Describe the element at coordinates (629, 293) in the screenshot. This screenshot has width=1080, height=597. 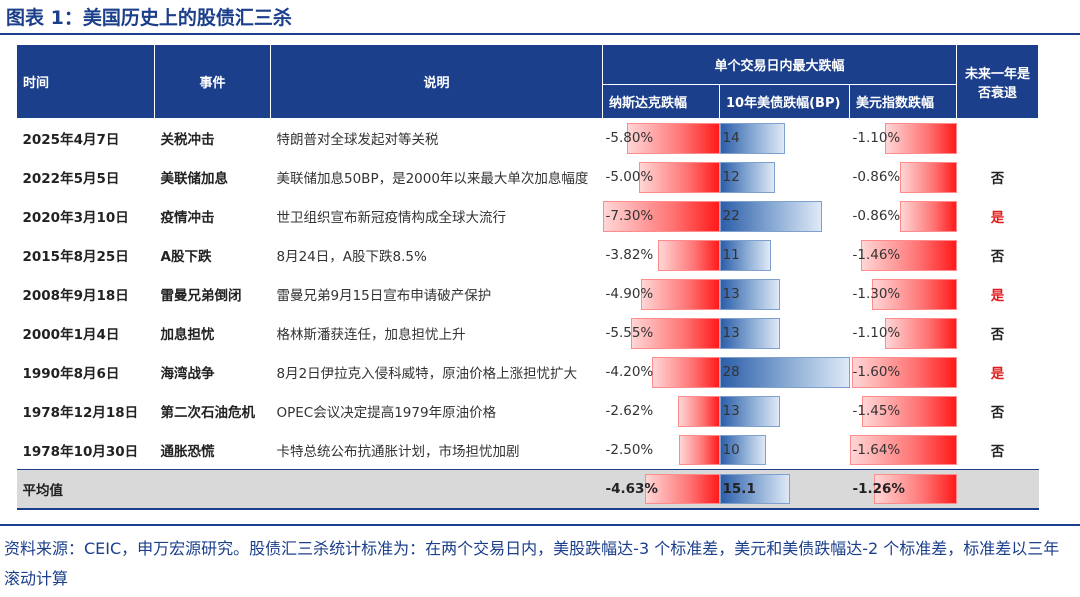
I see `nasdaq-value: -4.90%` at that location.